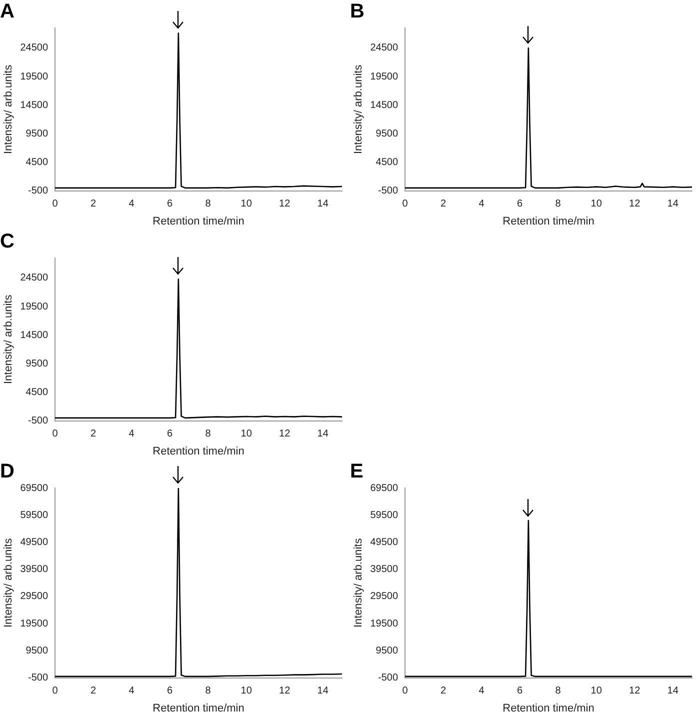 This screenshot has width=700, height=717. What do you see at coordinates (7, 241) in the screenshot?
I see `chart-title: C` at bounding box center [7, 241].